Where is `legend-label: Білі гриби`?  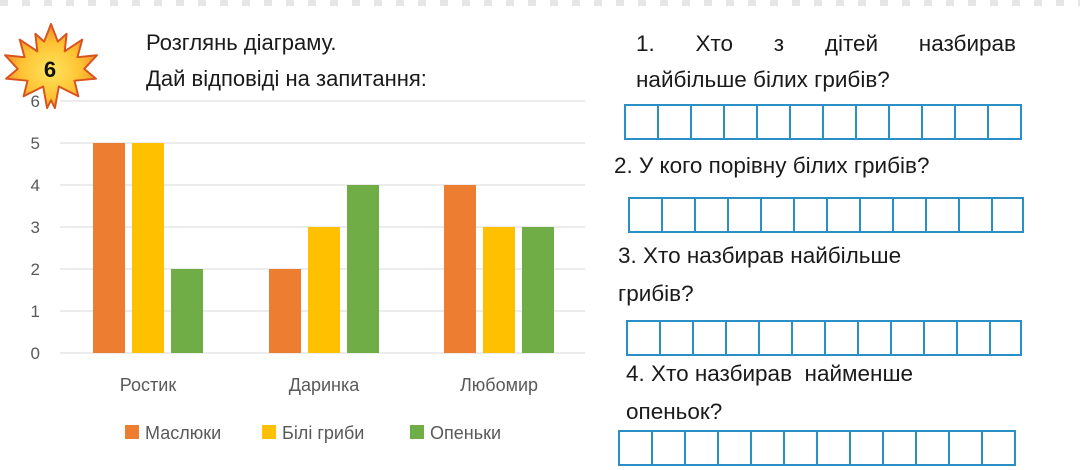
legend-label: Білі гриби is located at coordinates (323, 433).